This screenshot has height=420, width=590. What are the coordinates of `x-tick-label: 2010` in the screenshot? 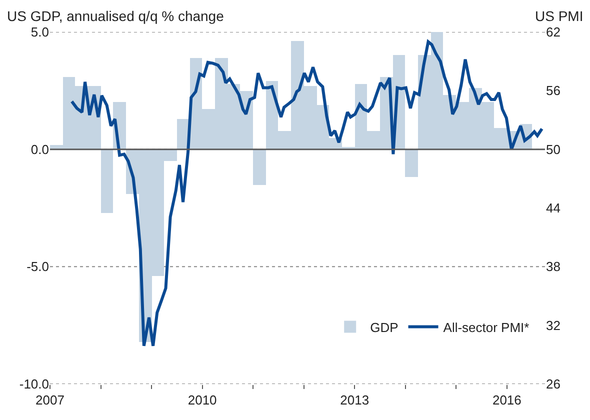 It's located at (202, 400).